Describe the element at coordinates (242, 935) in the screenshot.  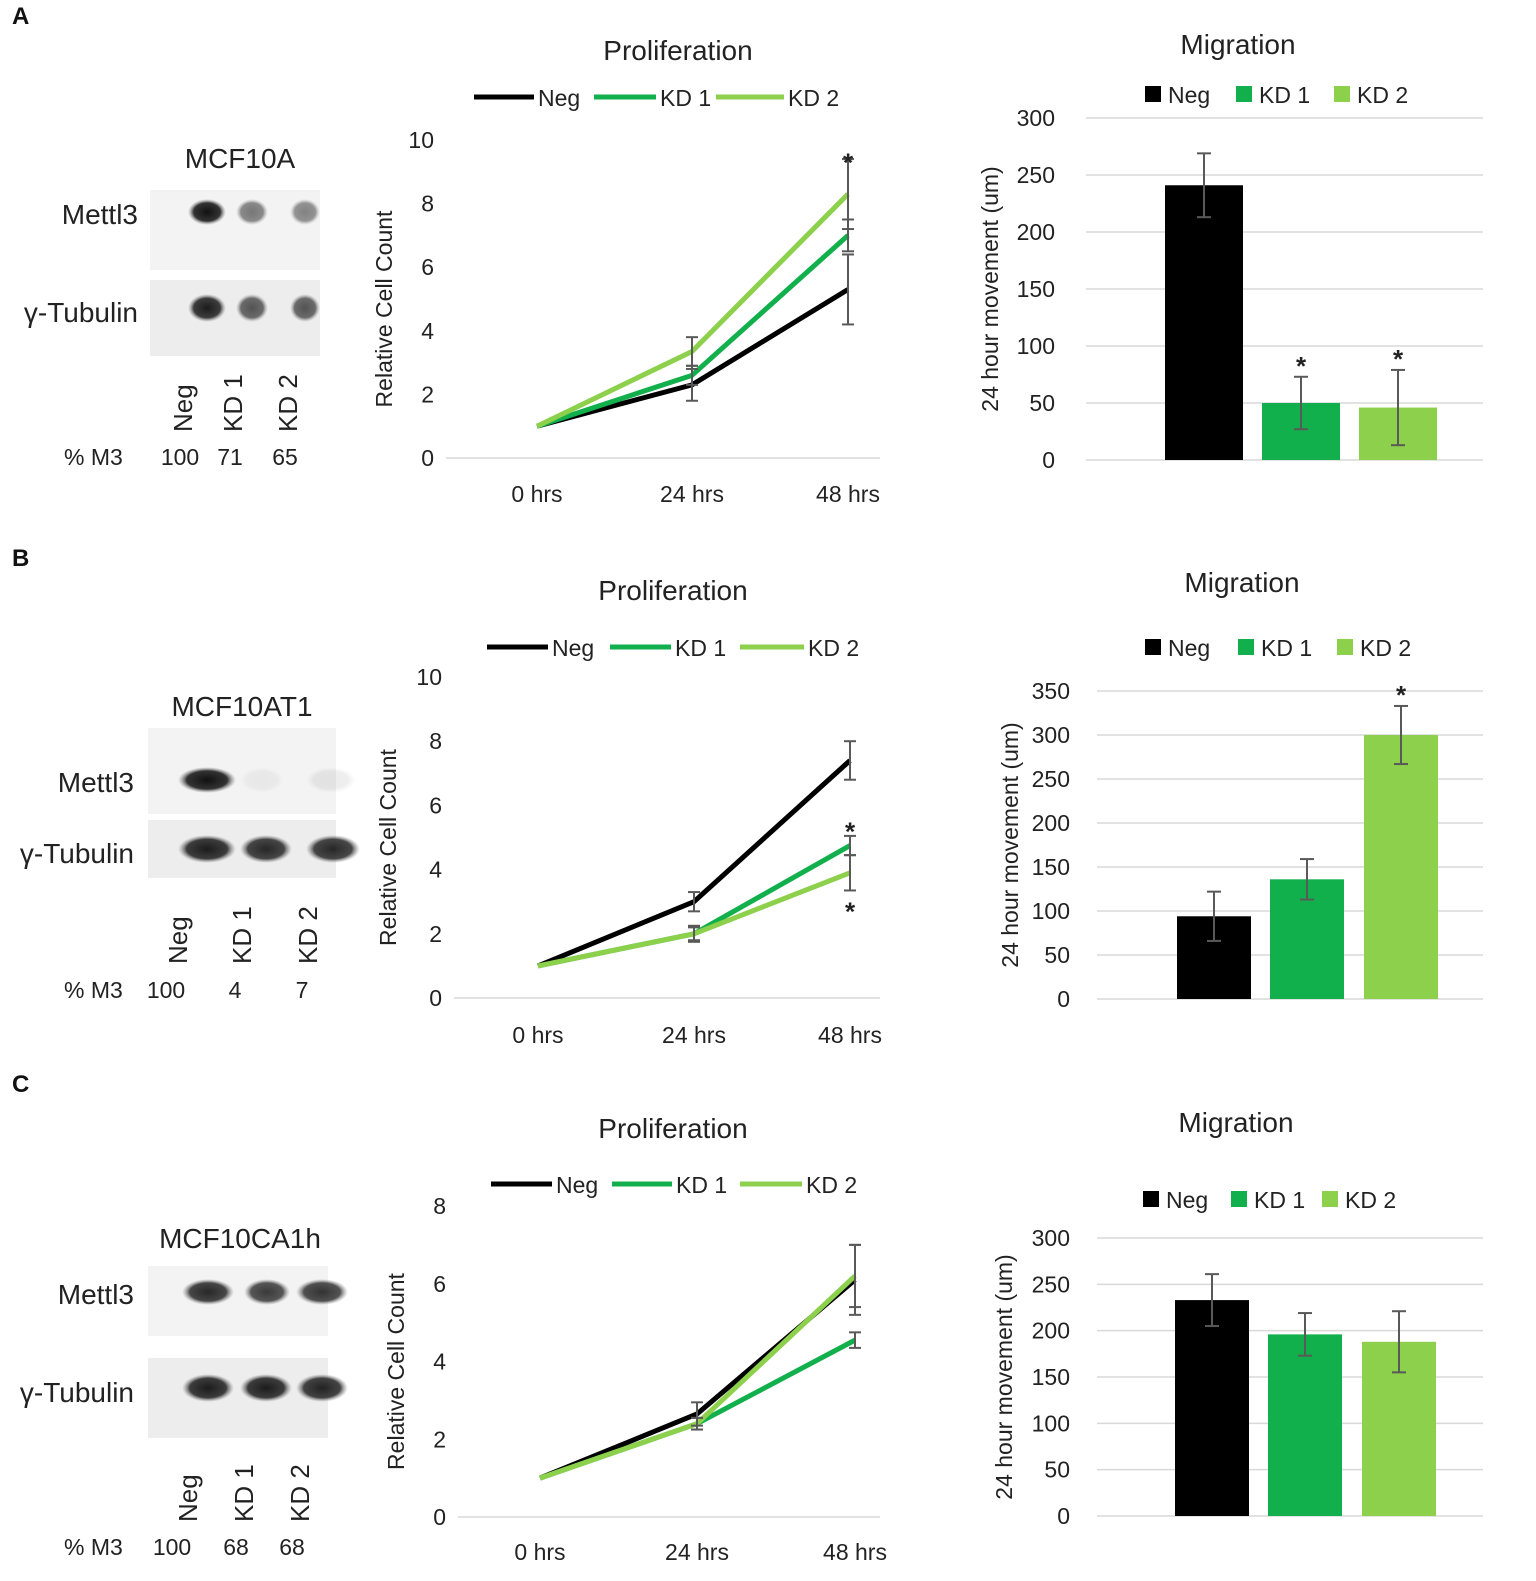
I see `lane-label: KD 1` at that location.